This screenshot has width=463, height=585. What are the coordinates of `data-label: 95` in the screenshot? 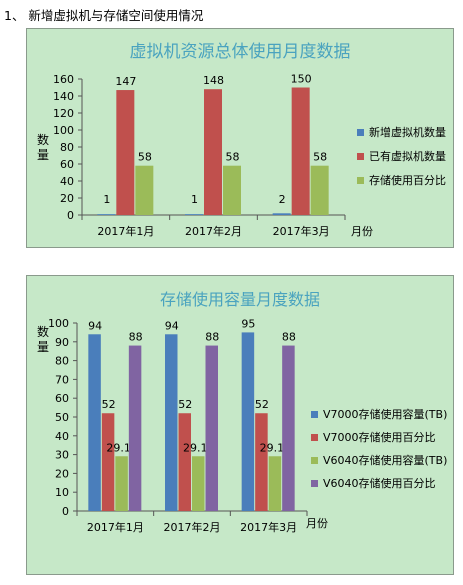 It's located at (248, 323).